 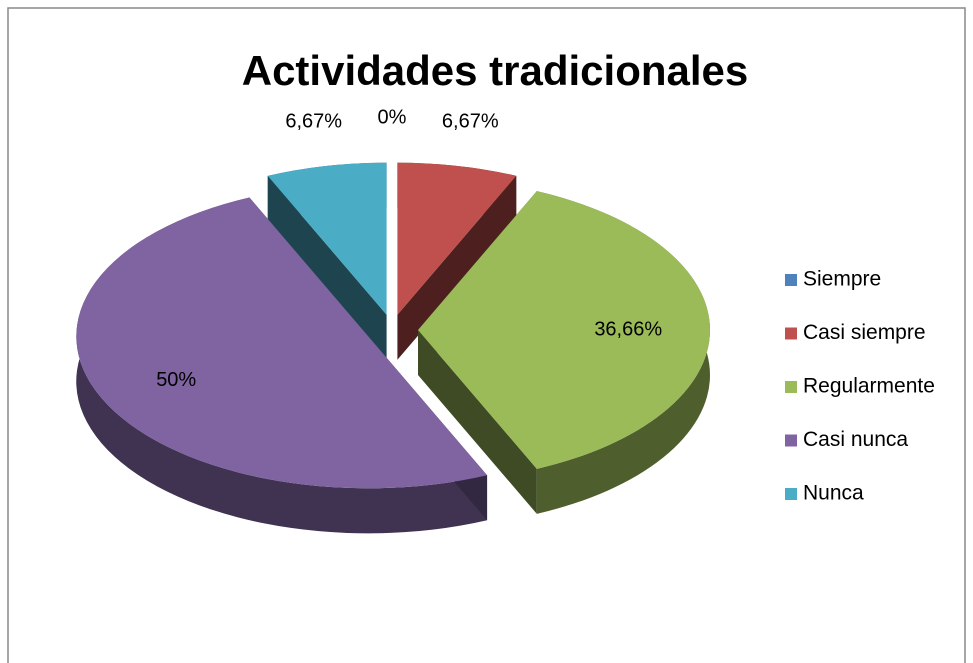 I want to click on data-label: 0%, so click(x=392, y=117).